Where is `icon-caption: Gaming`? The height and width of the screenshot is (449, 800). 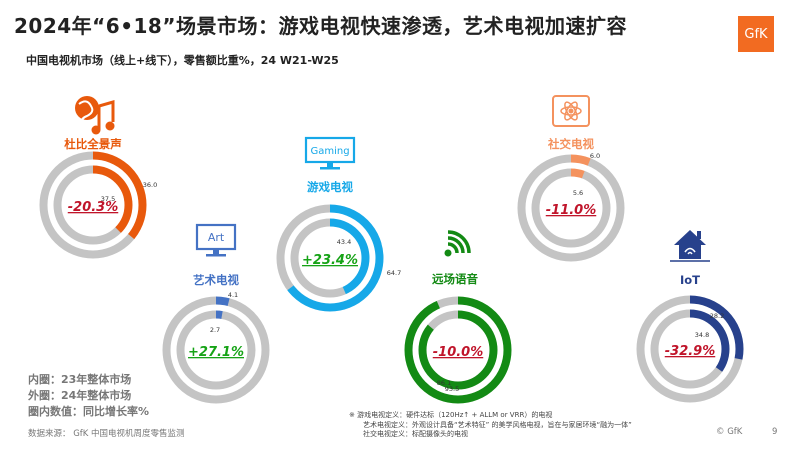
icon-caption: Gaming is located at coordinates (329, 151).